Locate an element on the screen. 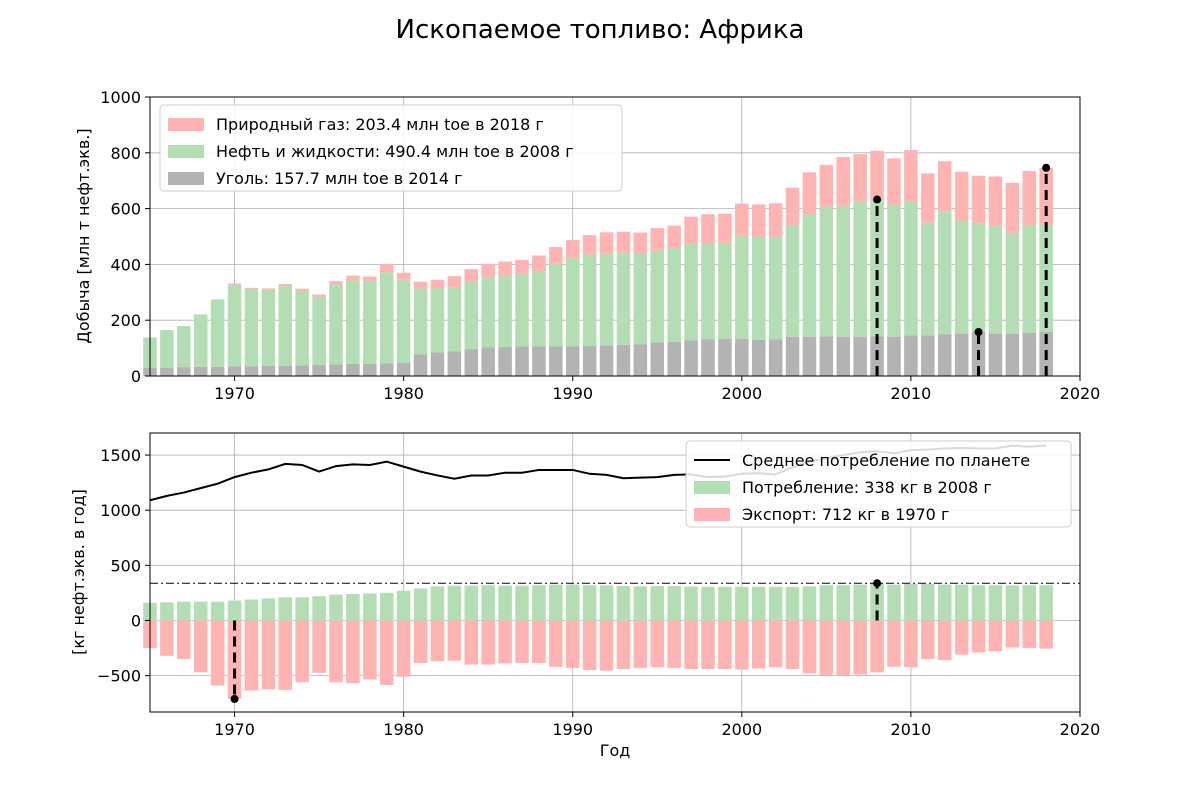 The image size is (1200, 800). consumption-y-axis-label: [кг нефт.экв. в год] is located at coordinates (78, 572).